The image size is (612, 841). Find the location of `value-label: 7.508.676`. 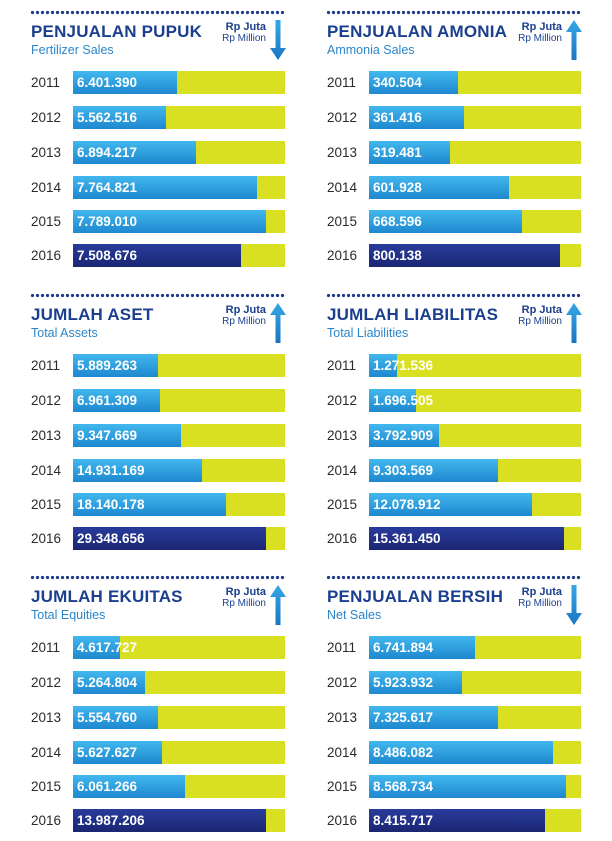

value-label: 7.508.676 is located at coordinates (107, 255).